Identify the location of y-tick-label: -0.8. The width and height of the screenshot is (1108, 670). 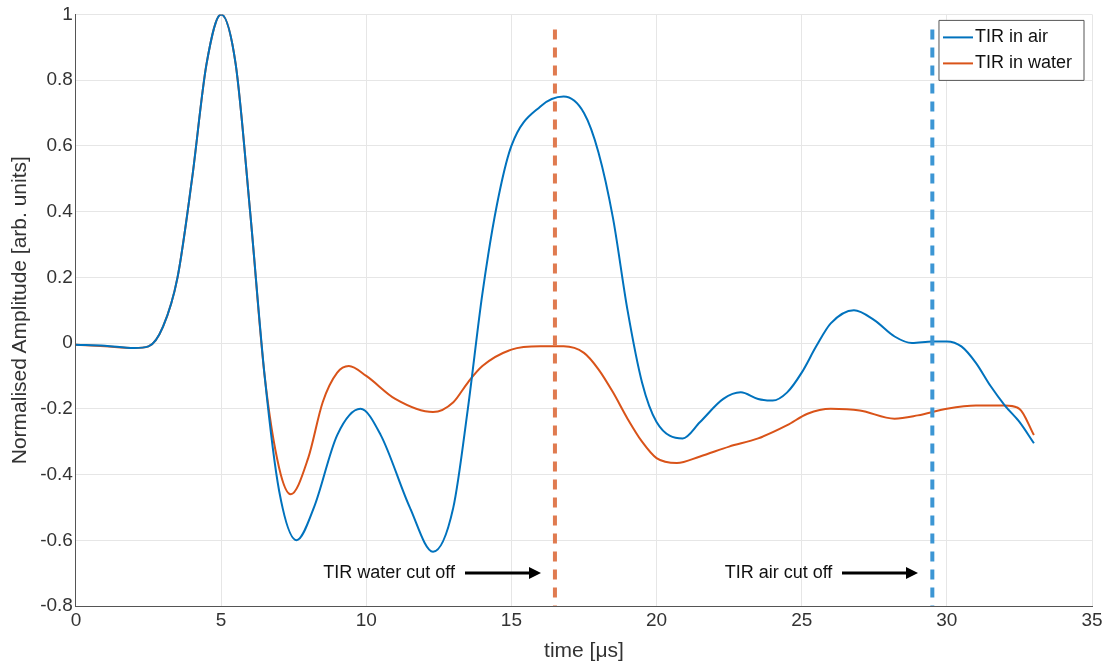
(56, 605).